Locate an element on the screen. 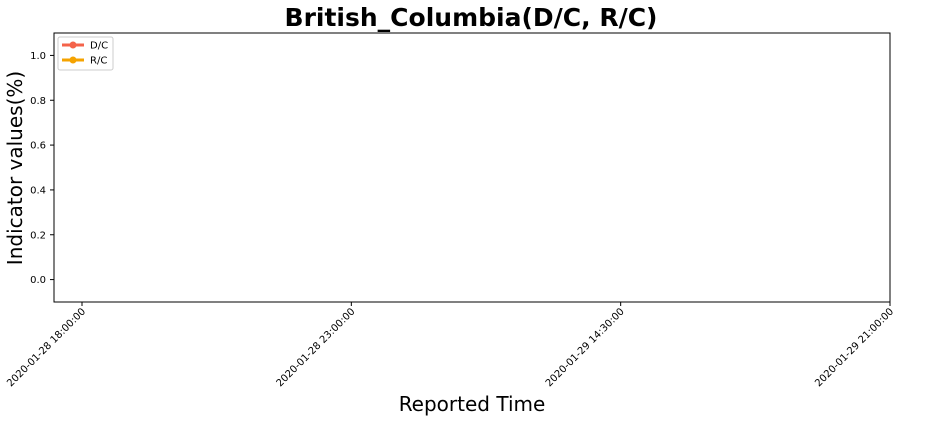 The width and height of the screenshot is (938, 422). y-tick-label: 0.4 is located at coordinates (38, 190).